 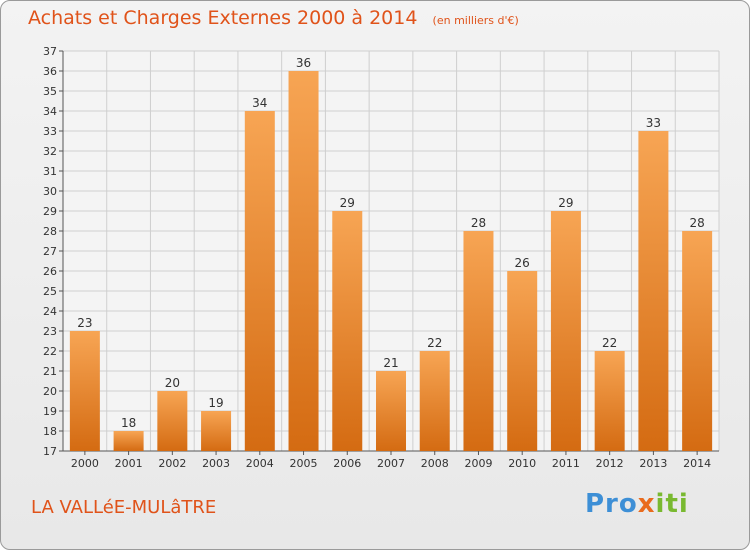 What do you see at coordinates (522, 361) in the screenshot?
I see `bar-2010` at bounding box center [522, 361].